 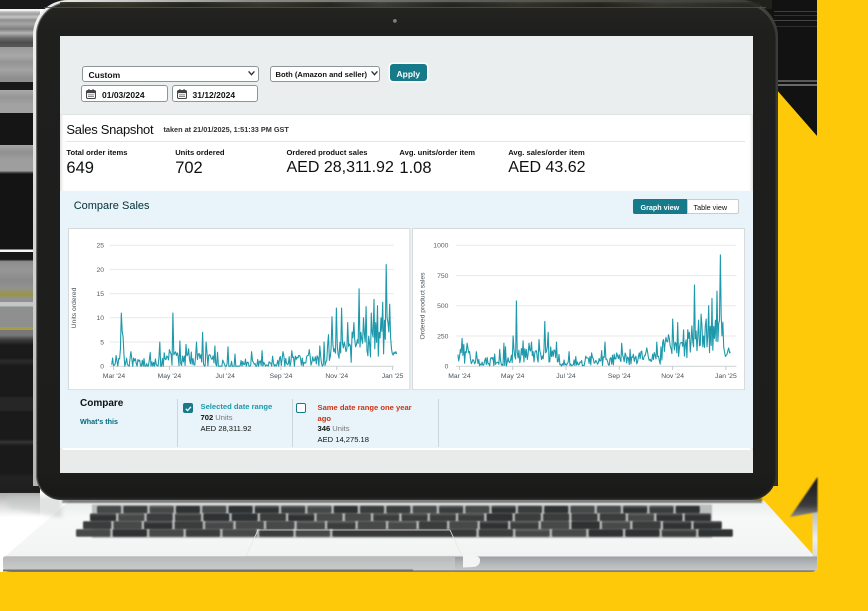 I want to click on svg-text: 20, so click(x=101, y=270).